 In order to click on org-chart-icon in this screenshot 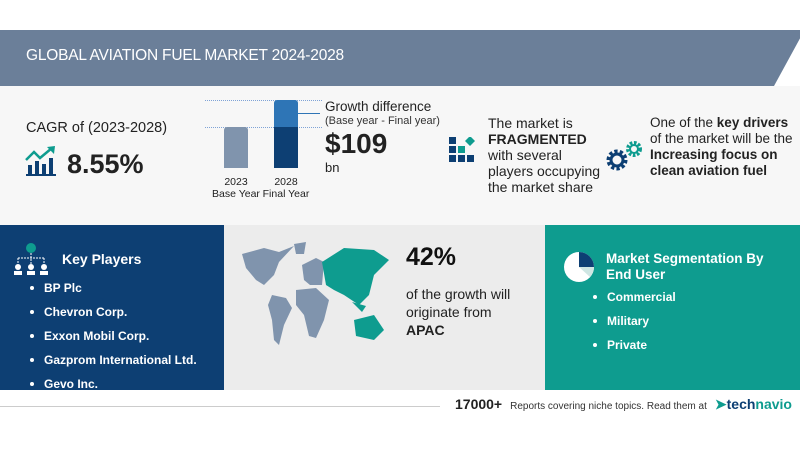, I will do `click(31, 259)`.